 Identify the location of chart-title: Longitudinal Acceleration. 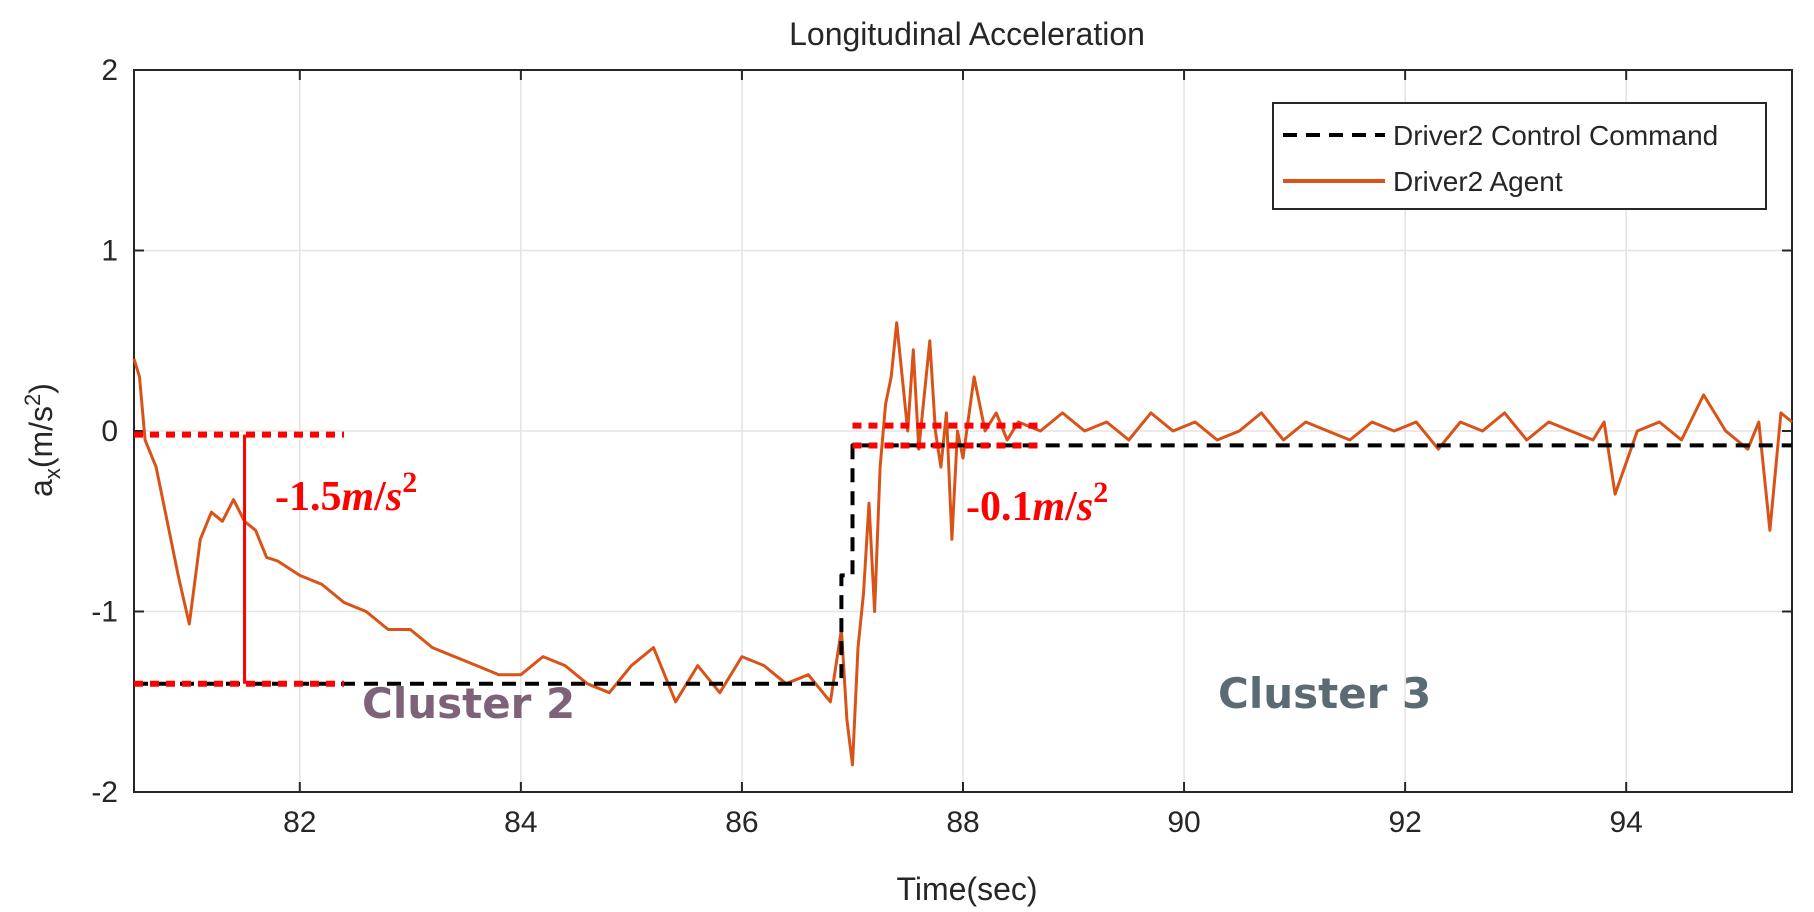
(967, 34).